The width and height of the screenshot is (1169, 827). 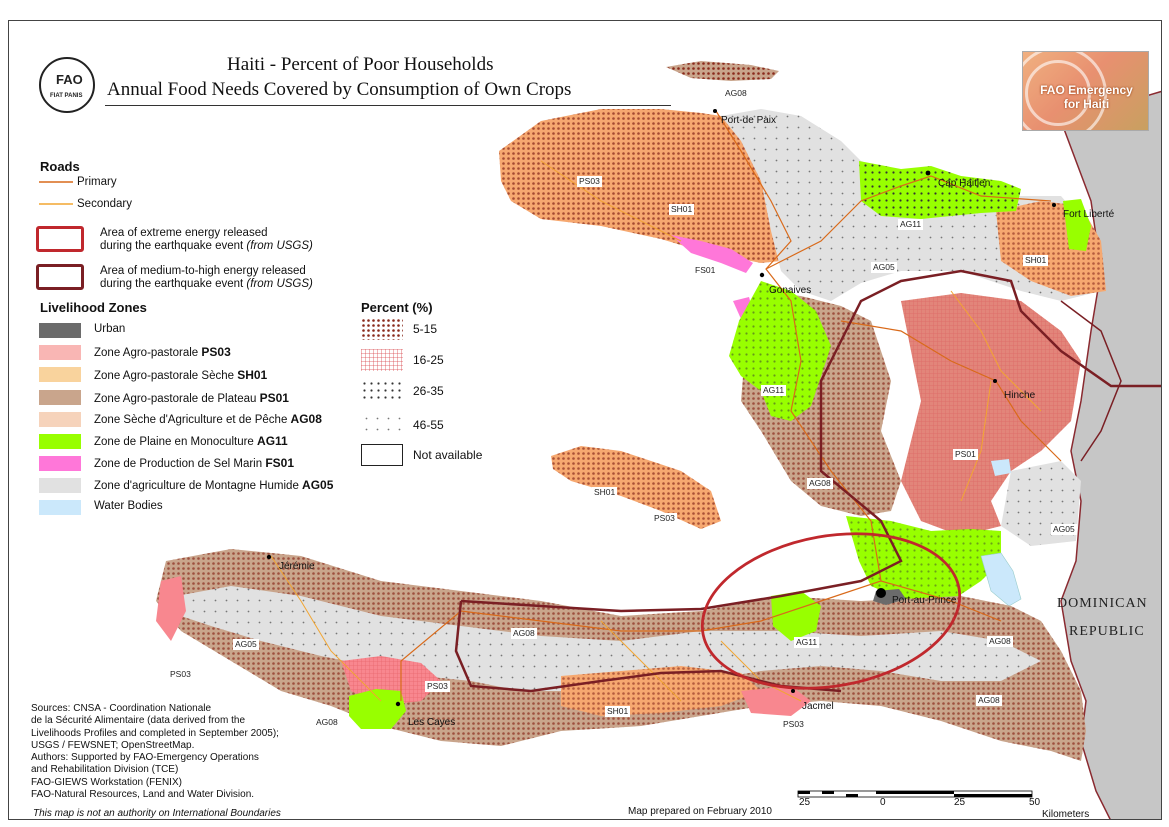 What do you see at coordinates (790, 290) in the screenshot?
I see `city-gonaives: Gonaives` at bounding box center [790, 290].